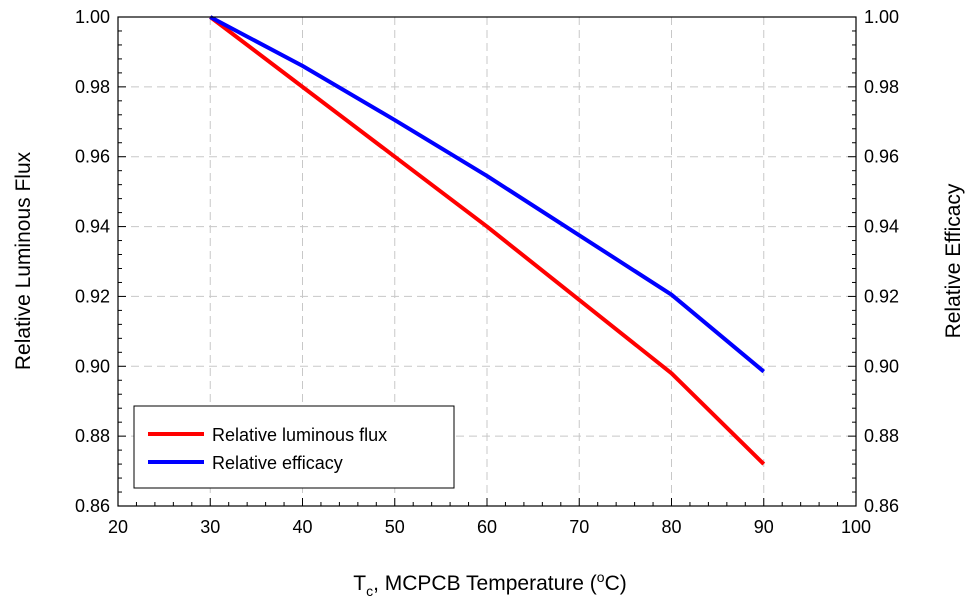 This screenshot has height=606, width=971. I want to click on x-tick-label: 20, so click(118, 527).